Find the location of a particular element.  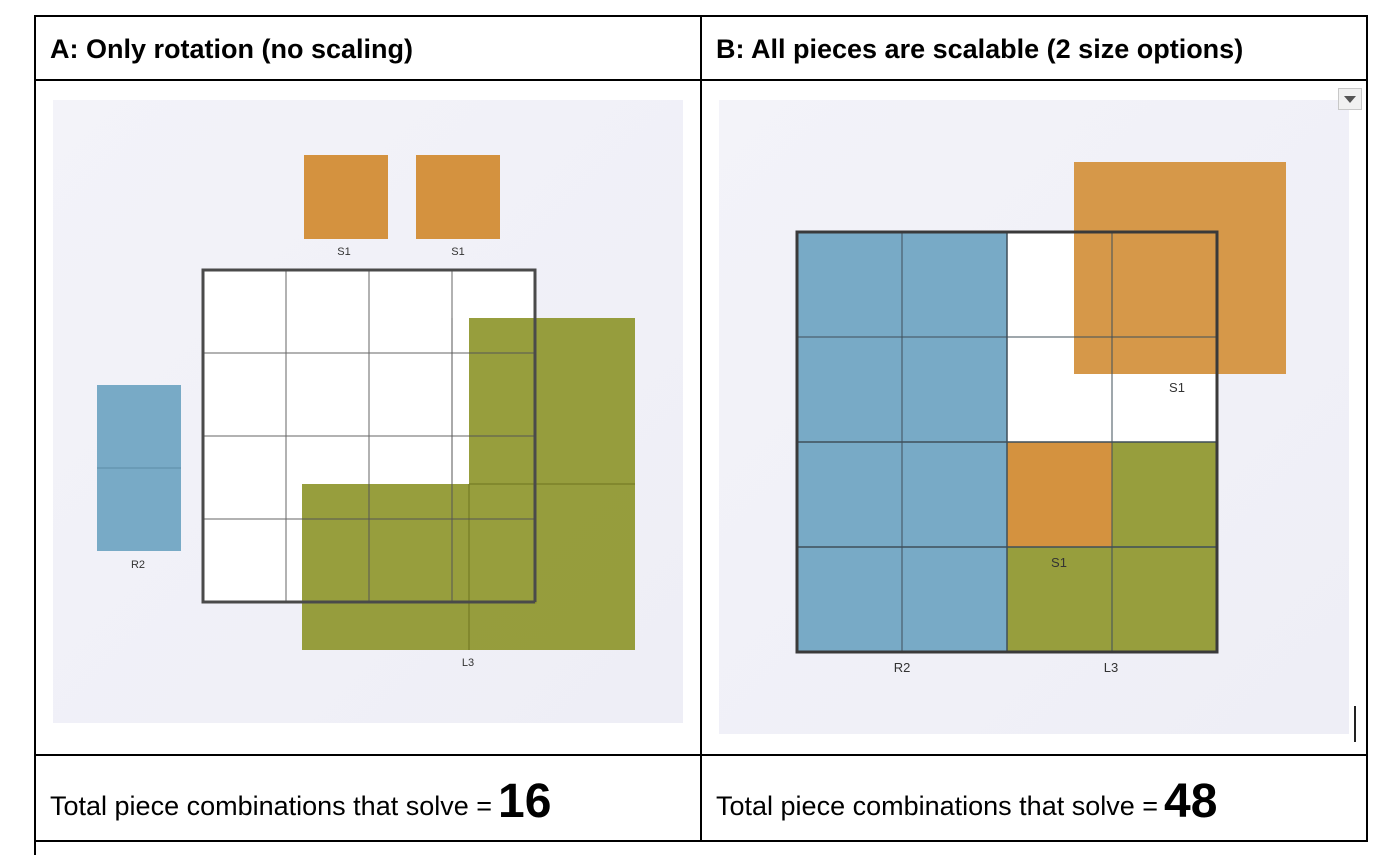

table-border-left is located at coordinates (35, 435).